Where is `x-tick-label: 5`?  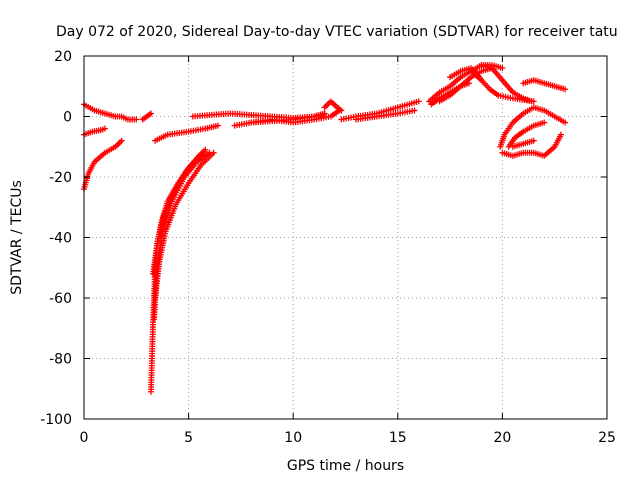 x-tick-label: 5 is located at coordinates (188, 438).